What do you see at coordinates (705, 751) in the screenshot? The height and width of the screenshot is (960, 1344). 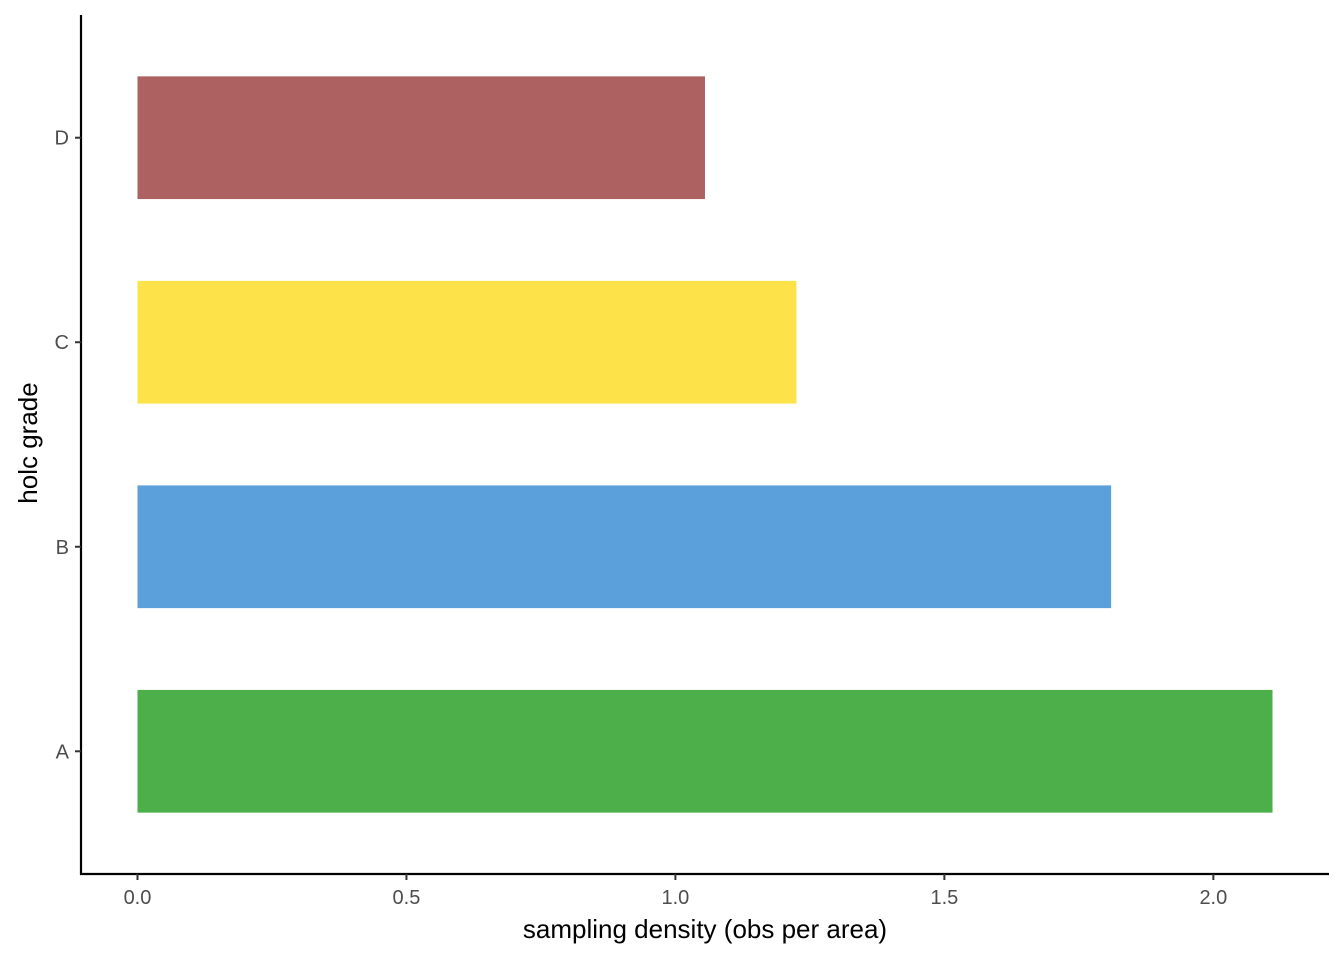 I see `bar-a` at bounding box center [705, 751].